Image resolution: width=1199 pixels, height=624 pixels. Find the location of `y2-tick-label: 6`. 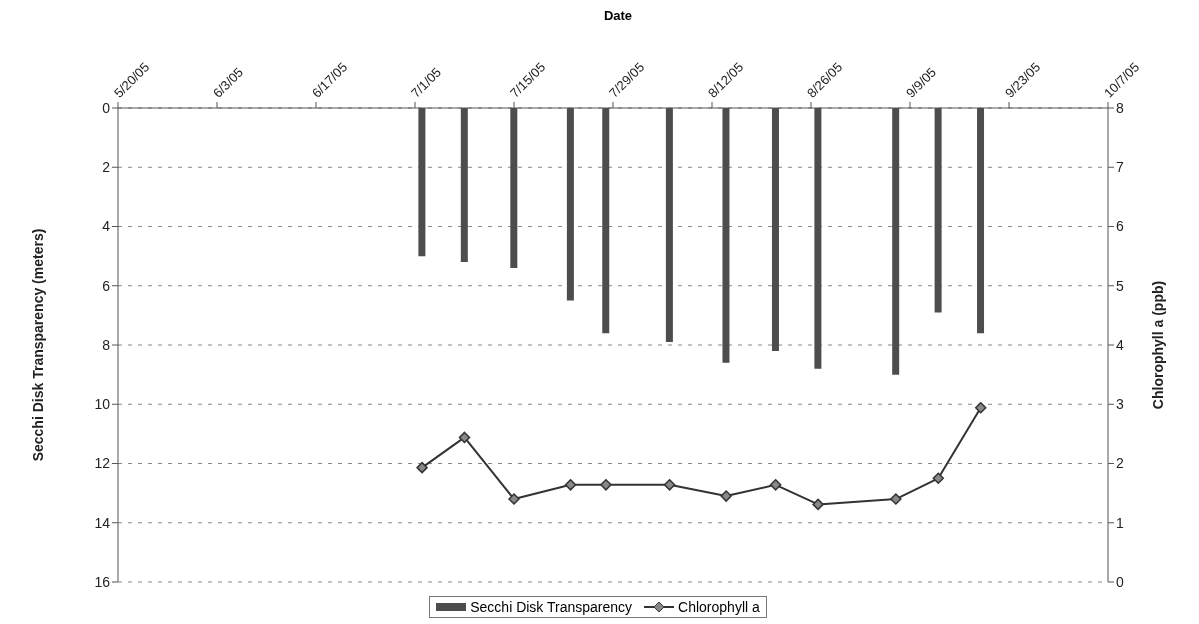

y2-tick-label: 6 is located at coordinates (1120, 226).